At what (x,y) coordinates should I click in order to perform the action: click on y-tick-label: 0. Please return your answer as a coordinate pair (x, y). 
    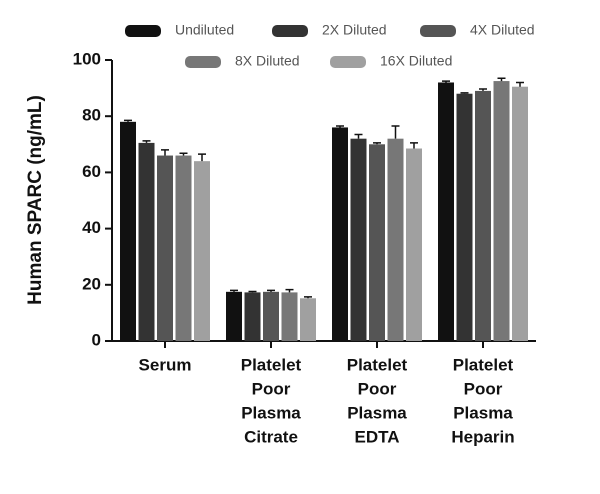
    Looking at the image, I should click on (96, 339).